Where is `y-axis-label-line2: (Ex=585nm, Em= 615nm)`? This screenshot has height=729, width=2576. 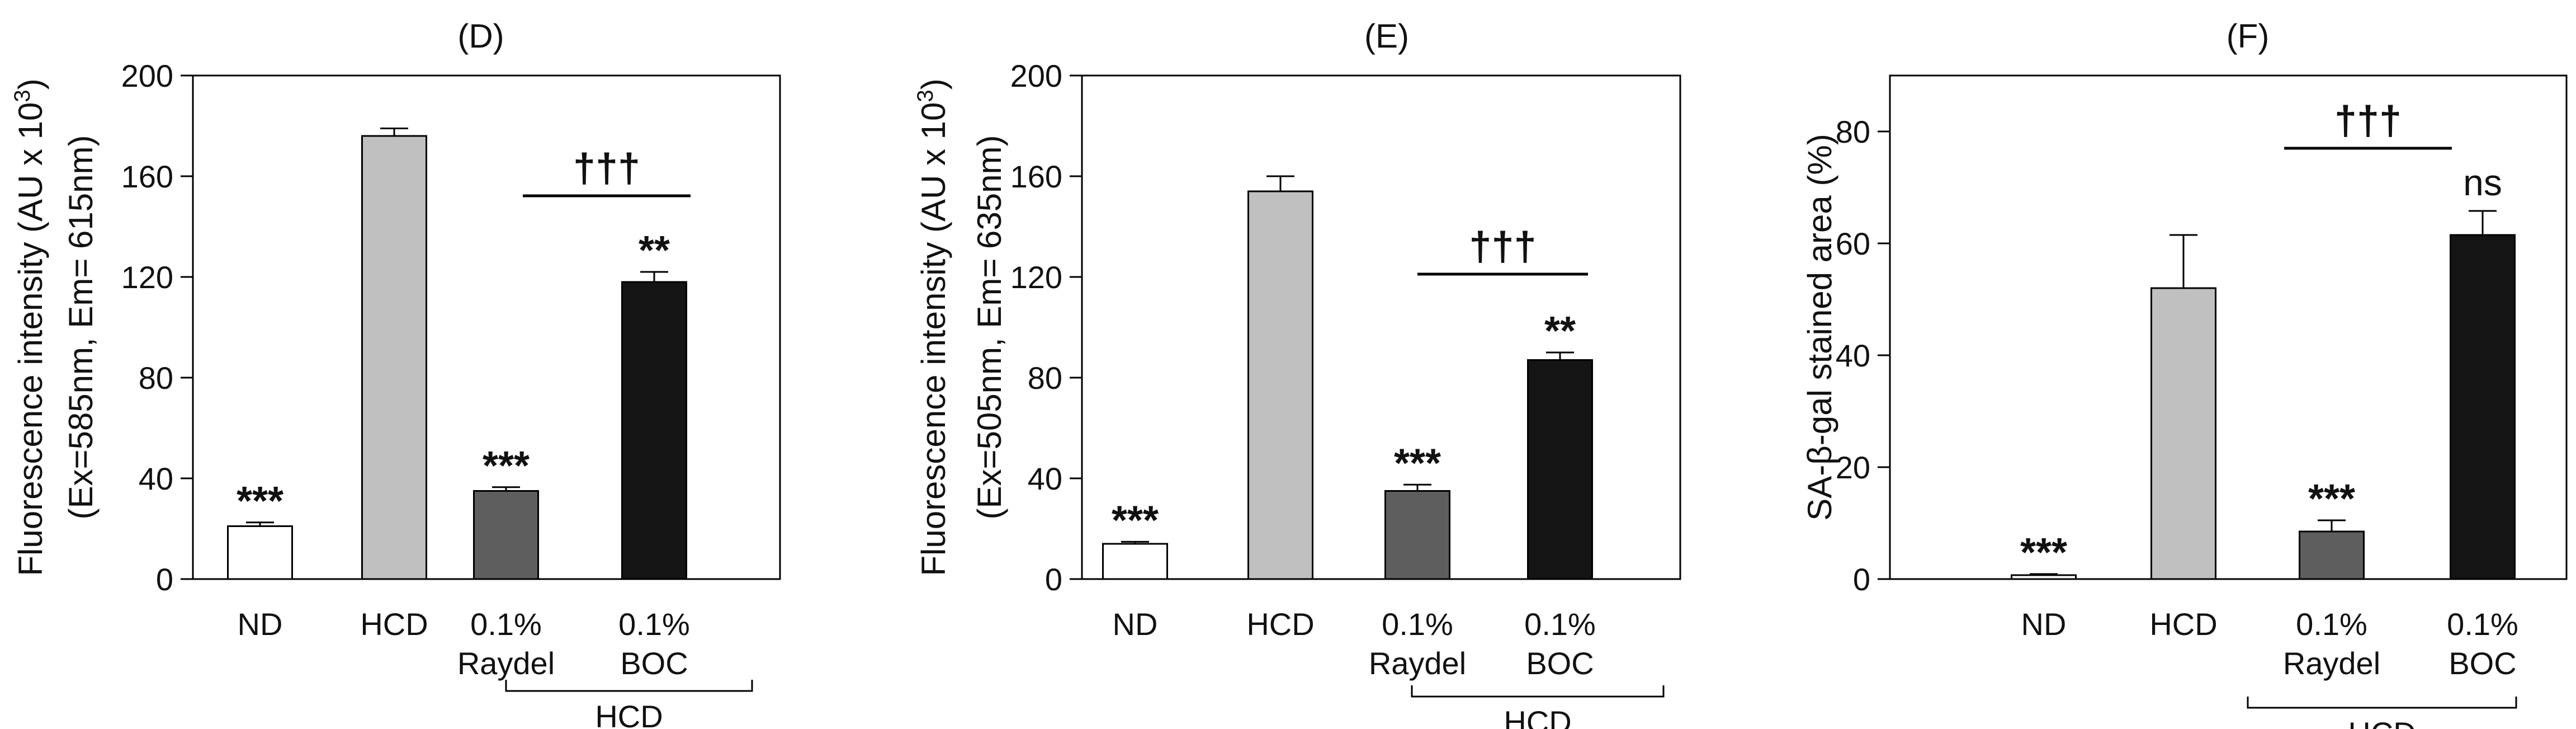 y-axis-label-line2: (Ex=585nm, Em= 615nm) is located at coordinates (81, 327).